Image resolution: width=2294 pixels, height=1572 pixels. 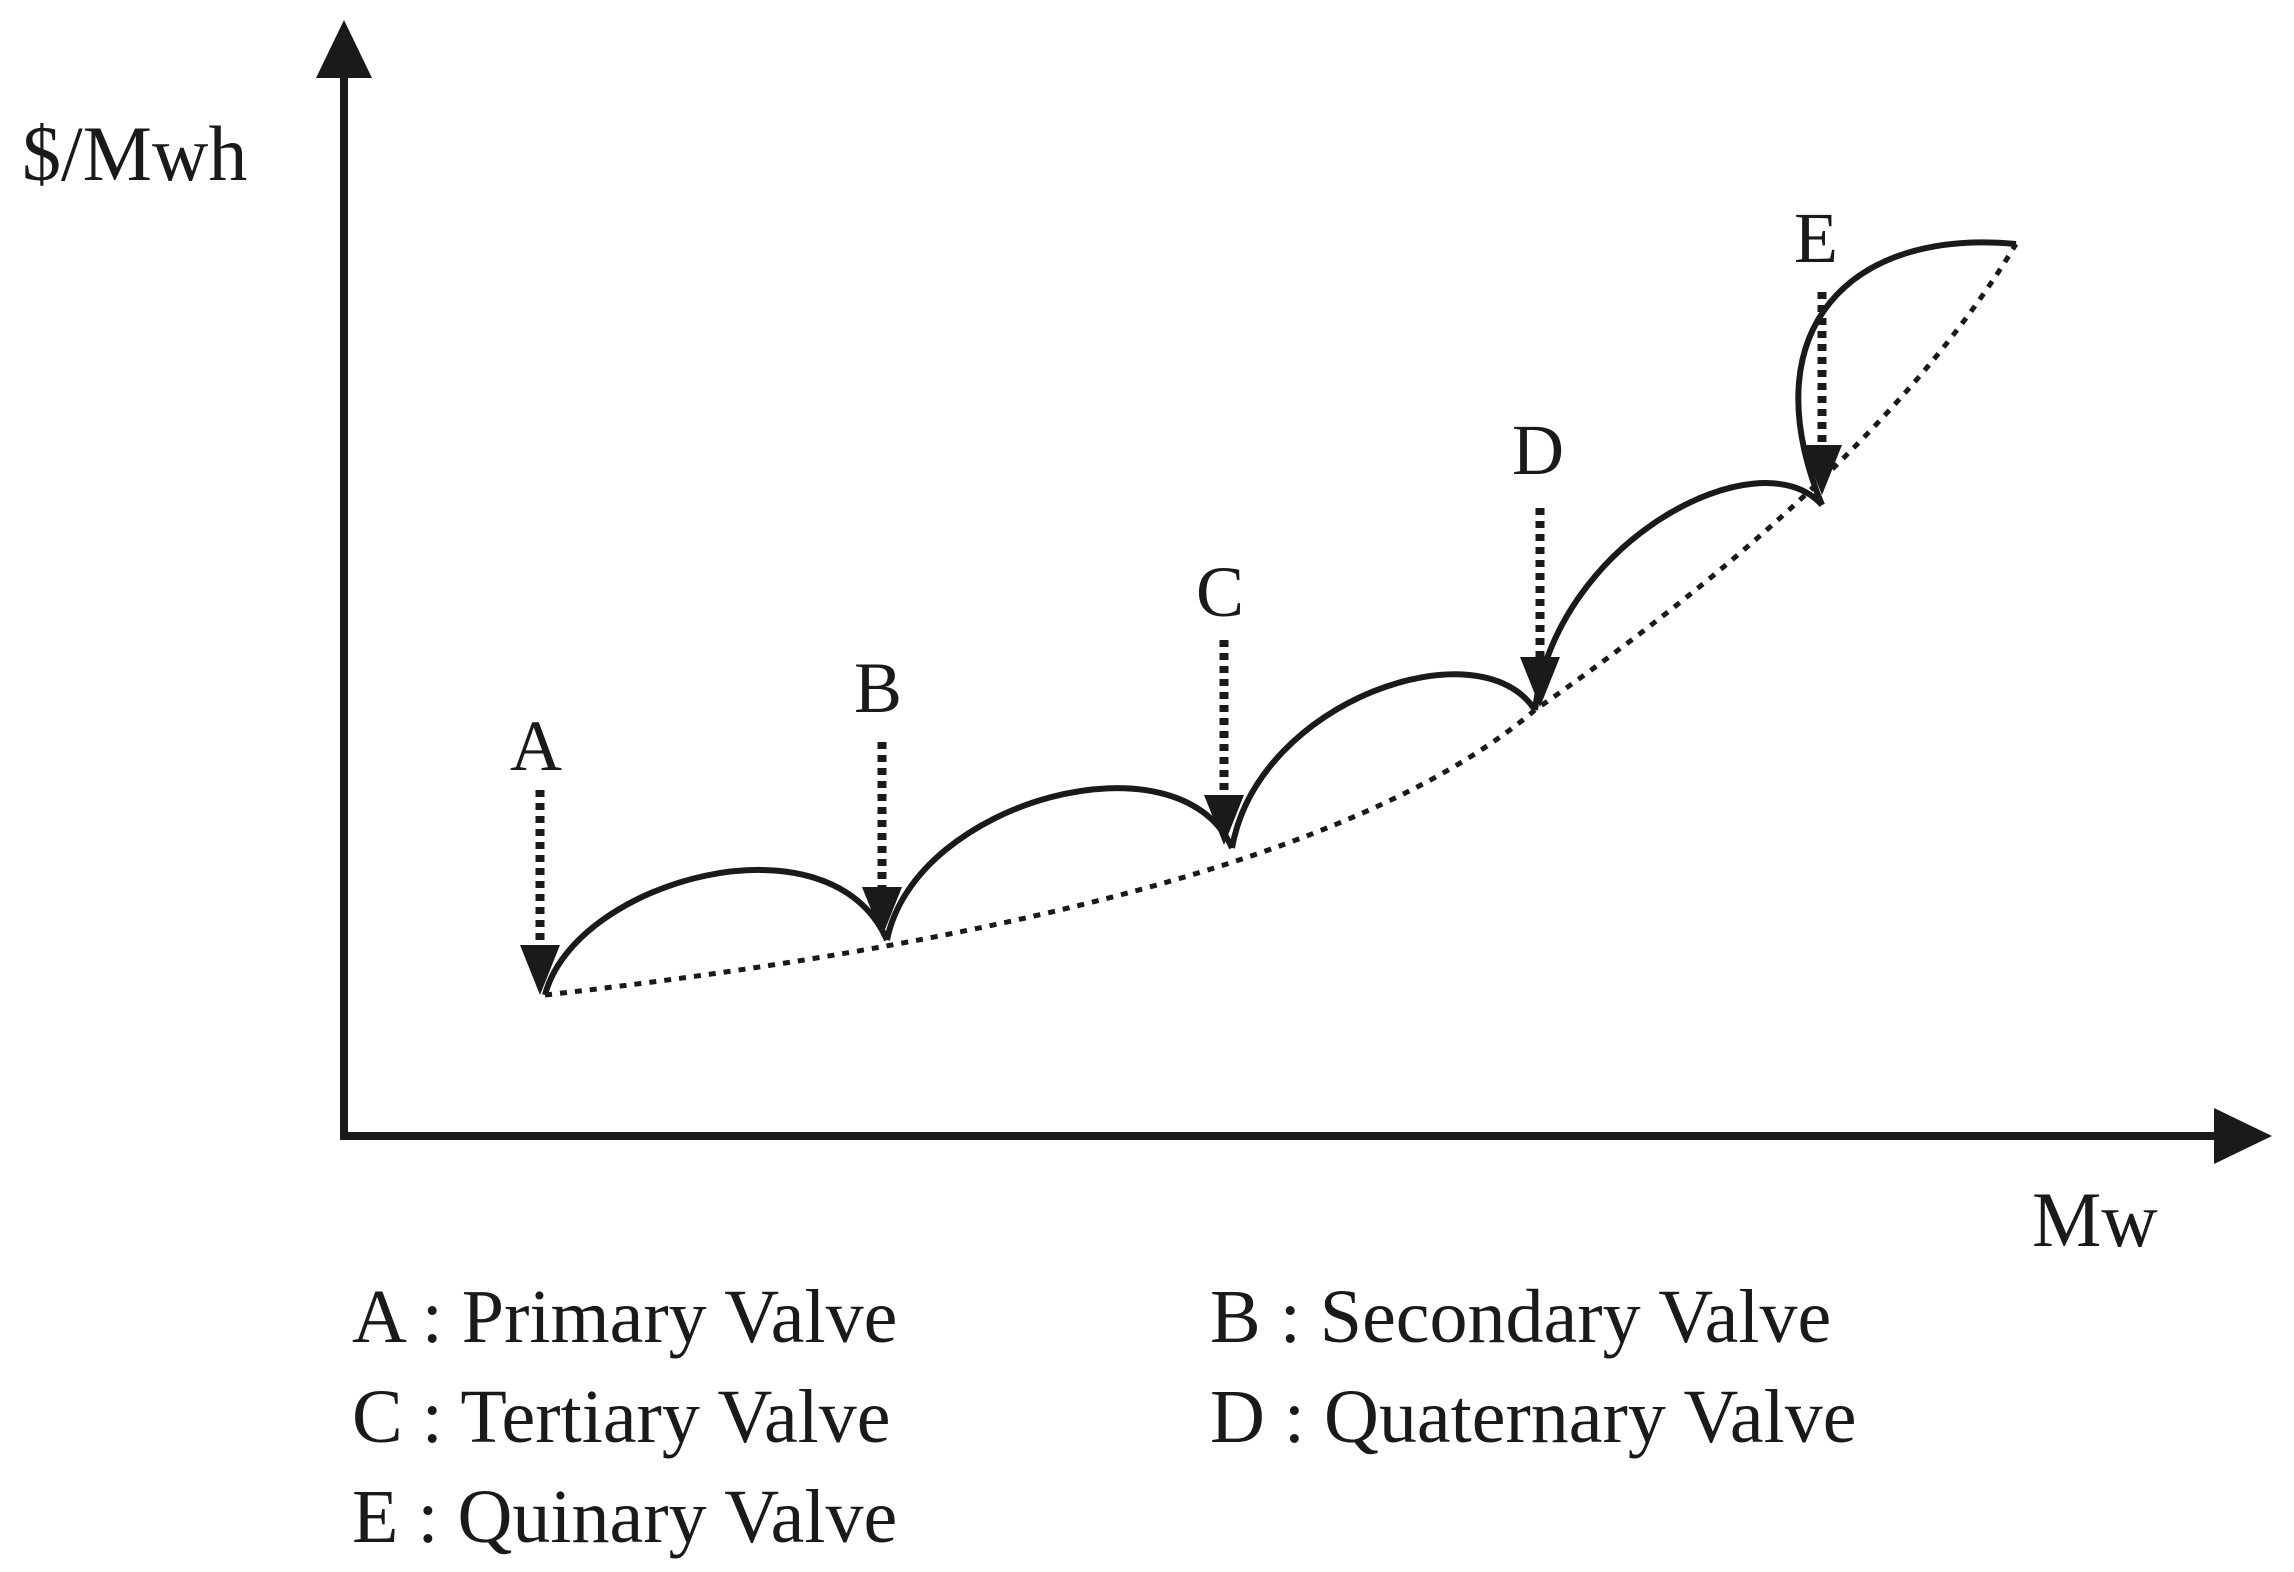 I want to click on legend-item-c: C : Tertiary Valve, so click(x=621, y=1417).